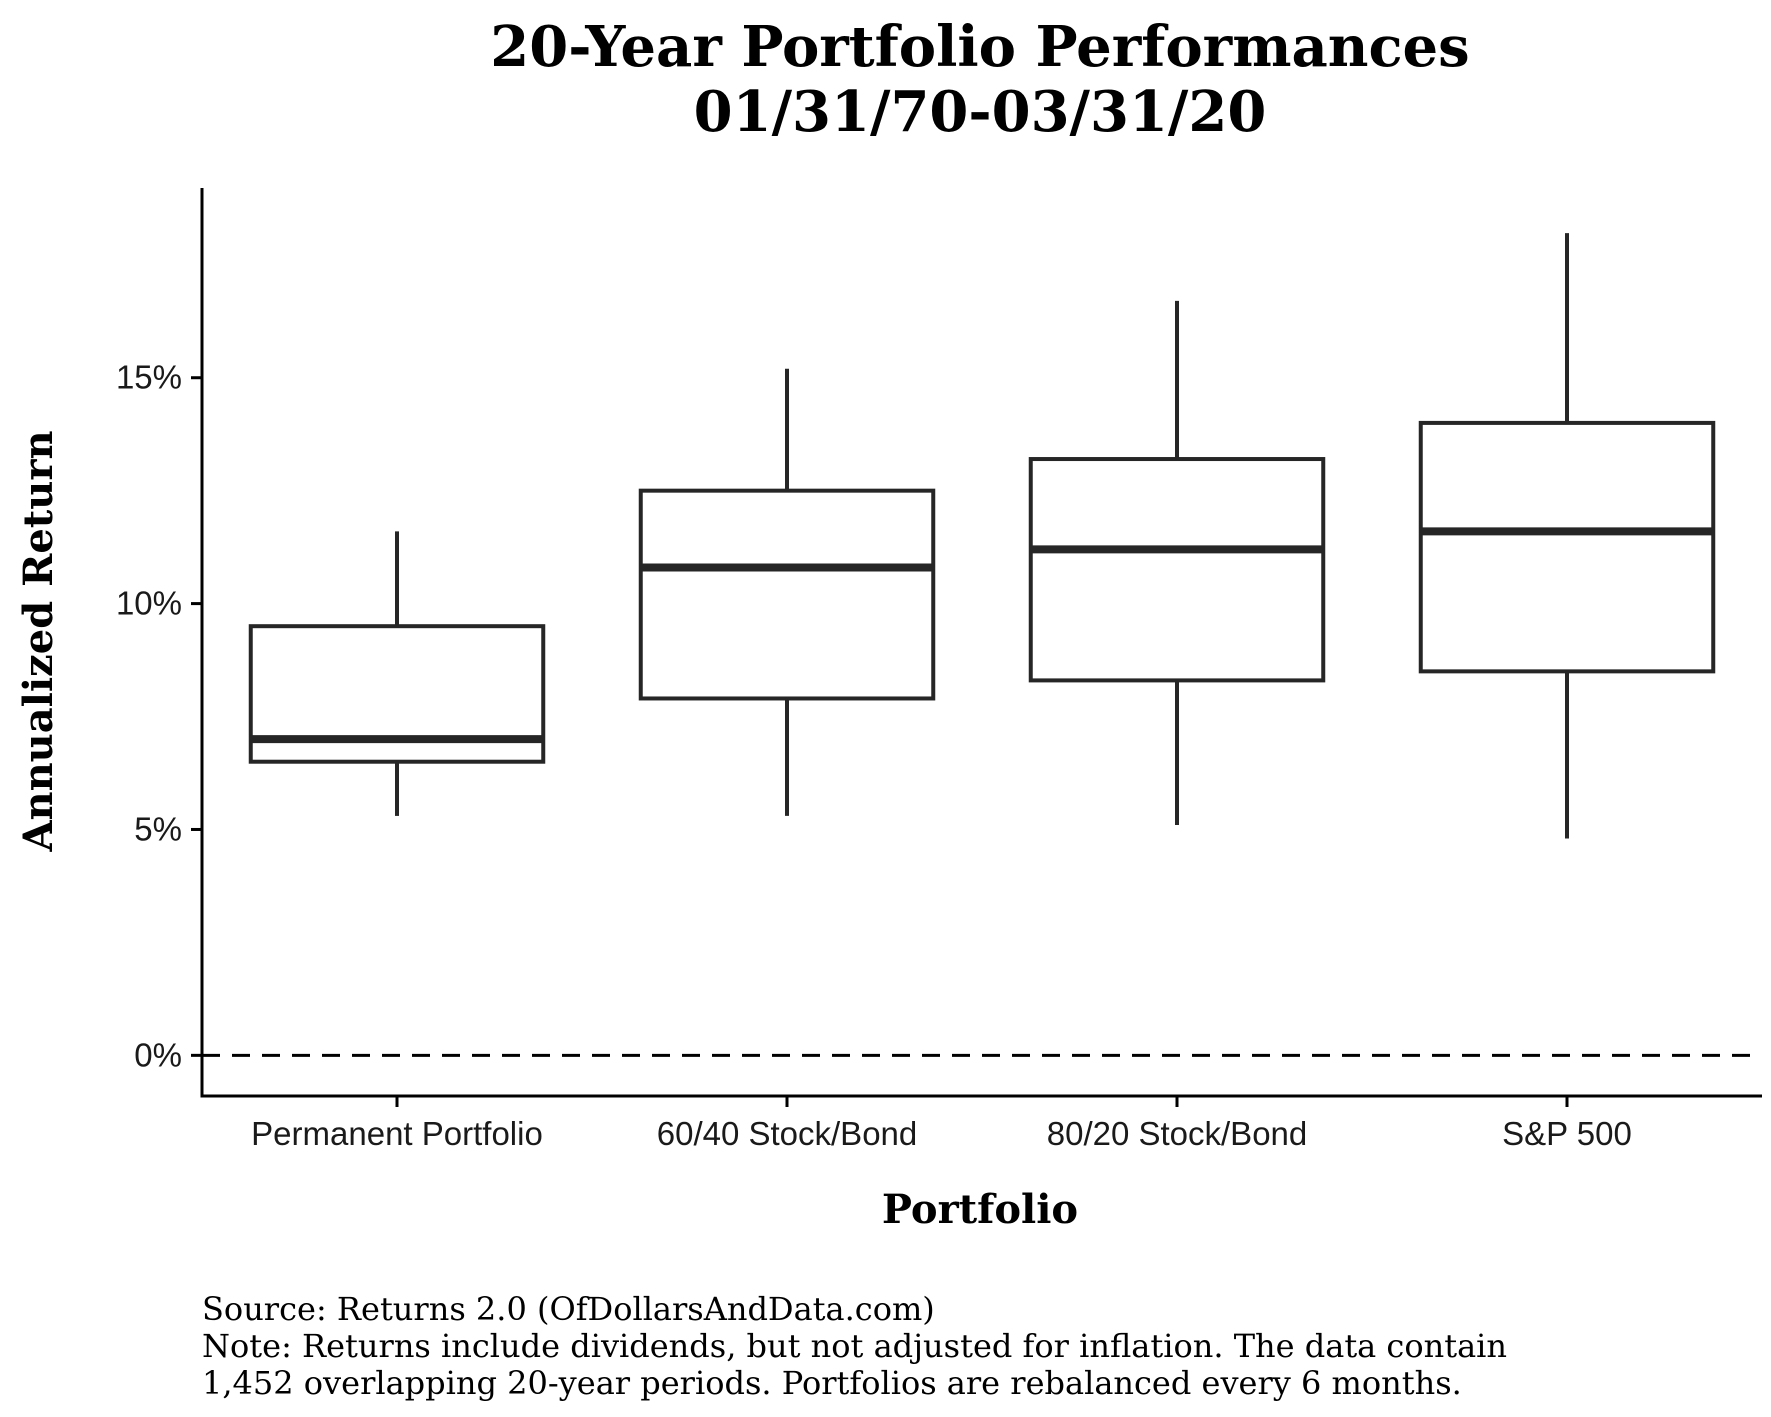  What do you see at coordinates (979, 47) in the screenshot?
I see `chart-title: 20-Year Portfolio Performances` at bounding box center [979, 47].